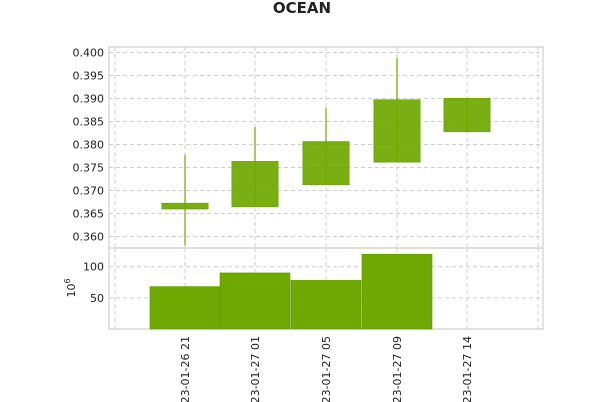 Image resolution: width=603 pixels, height=402 pixels. Describe the element at coordinates (397, 369) in the screenshot. I see `x-tick-label: 023-01-27 09` at that location.